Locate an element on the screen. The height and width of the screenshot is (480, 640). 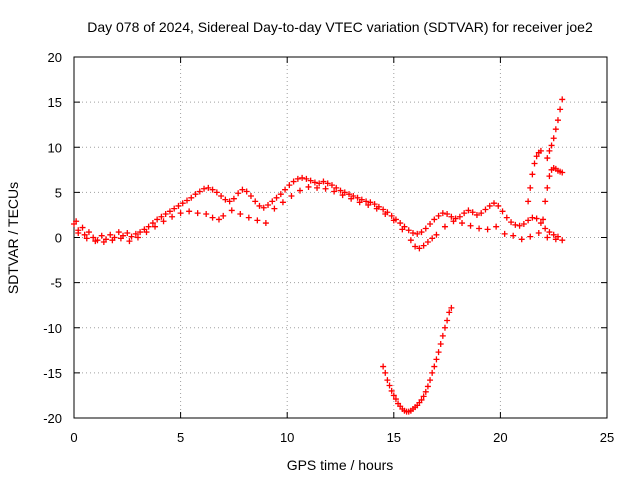
y-tick-label: -15 is located at coordinates (52, 373).